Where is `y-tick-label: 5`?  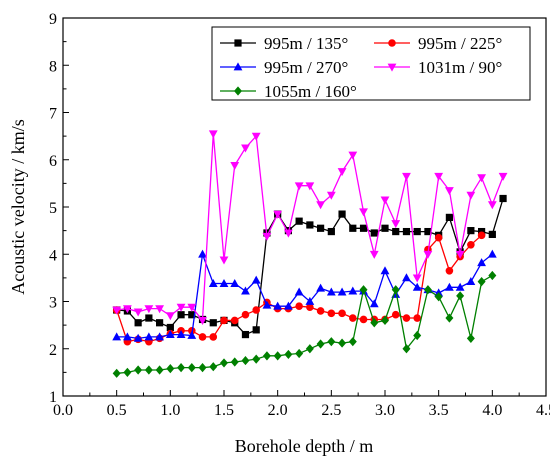 y-tick-label: 5 is located at coordinates (53, 208).